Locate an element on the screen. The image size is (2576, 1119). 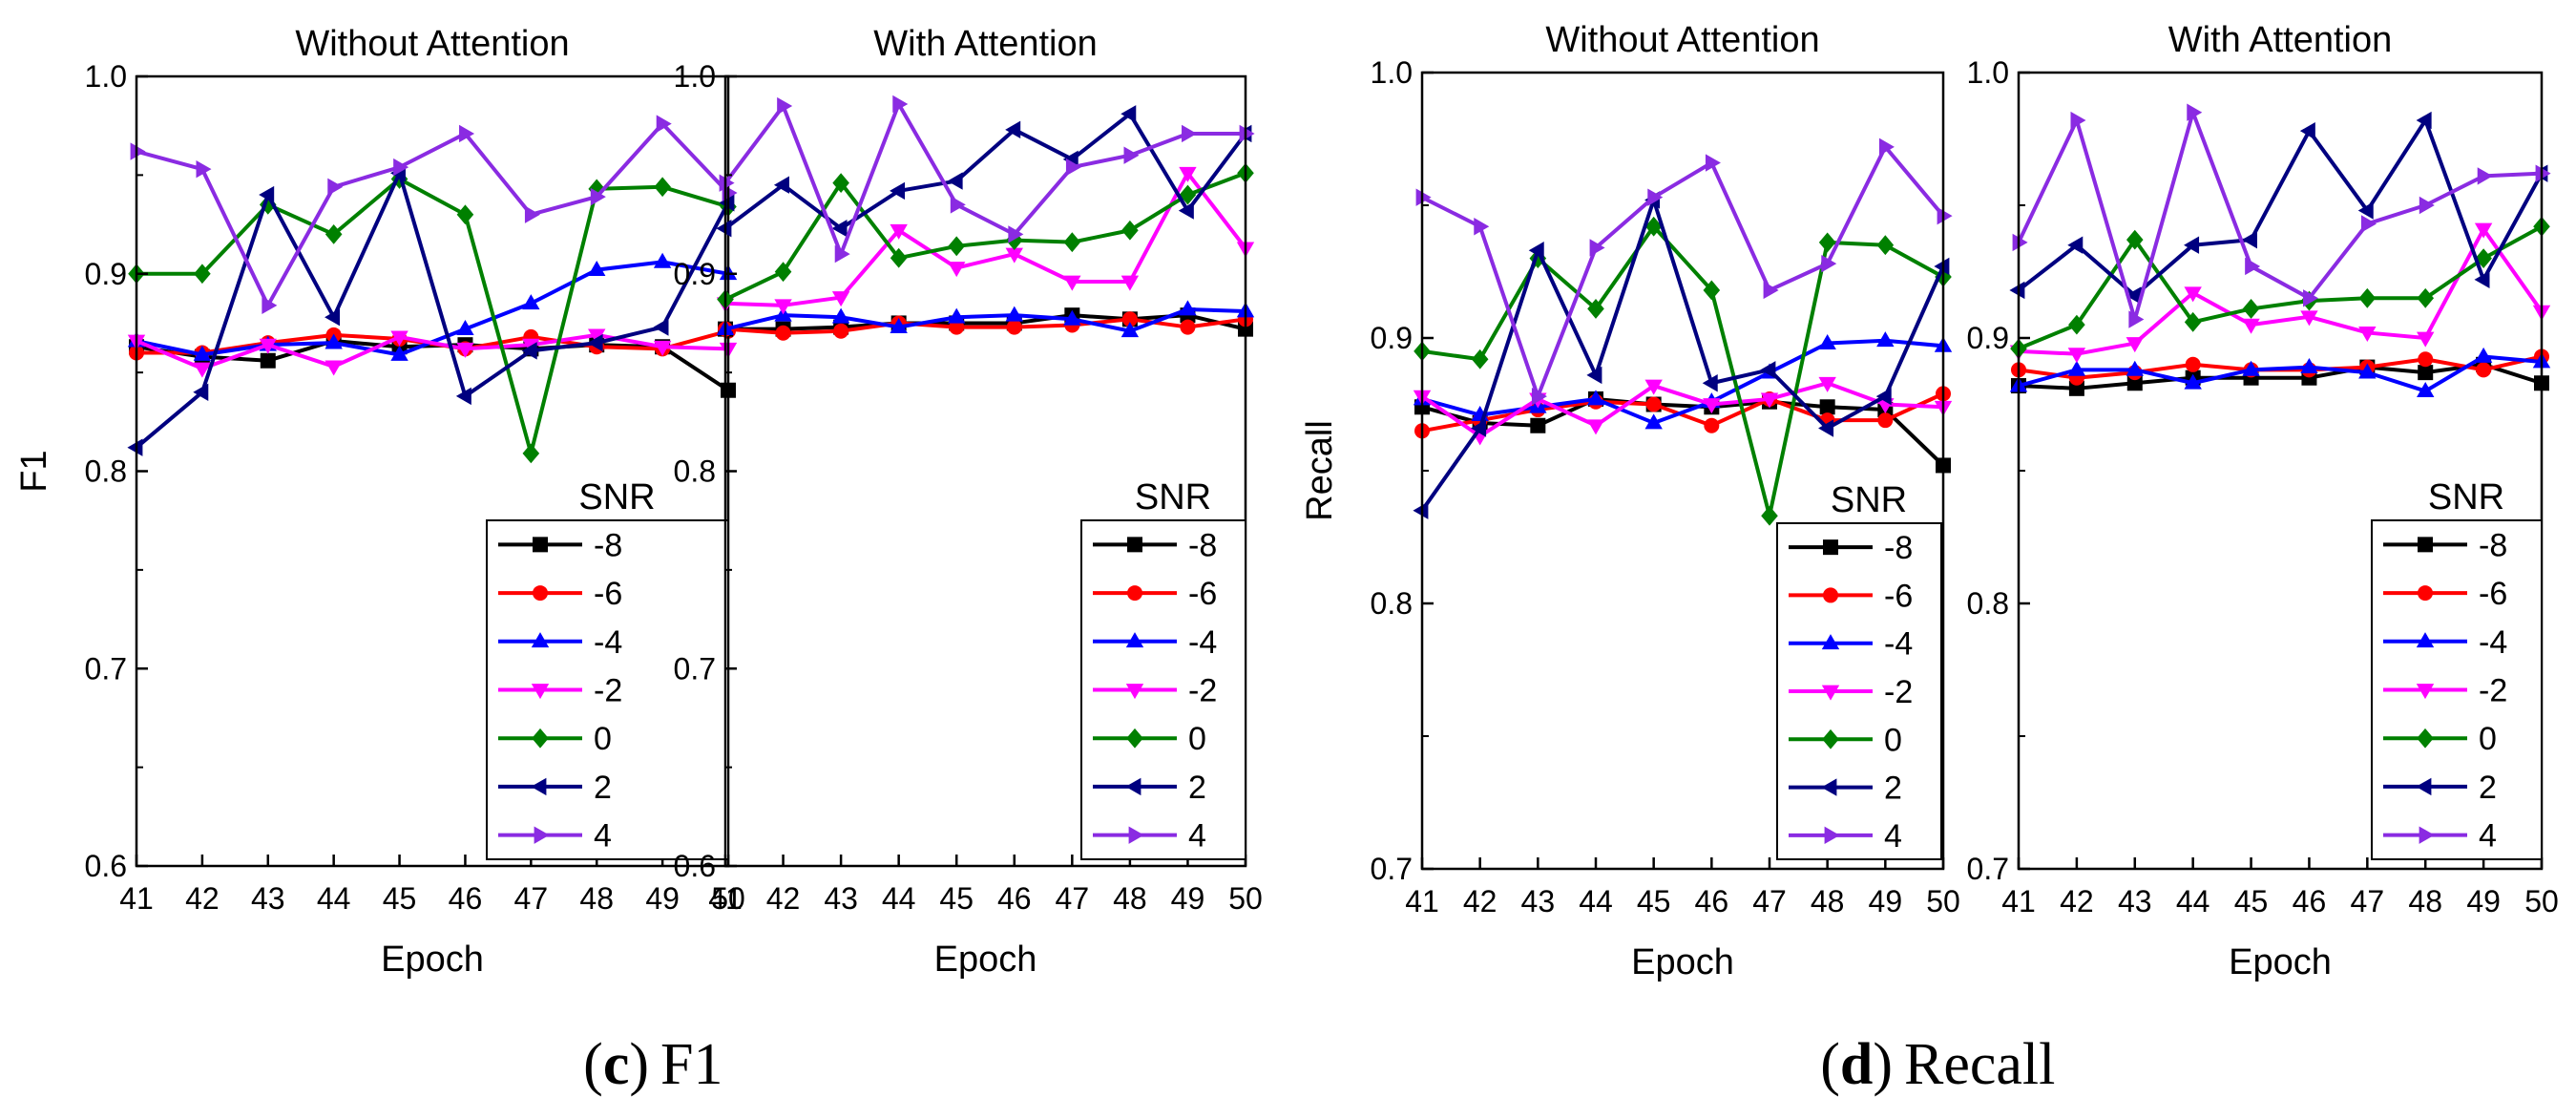
y-axis: 0.6 0.7 0.8 0.9 1.0 is located at coordinates (705, 471).